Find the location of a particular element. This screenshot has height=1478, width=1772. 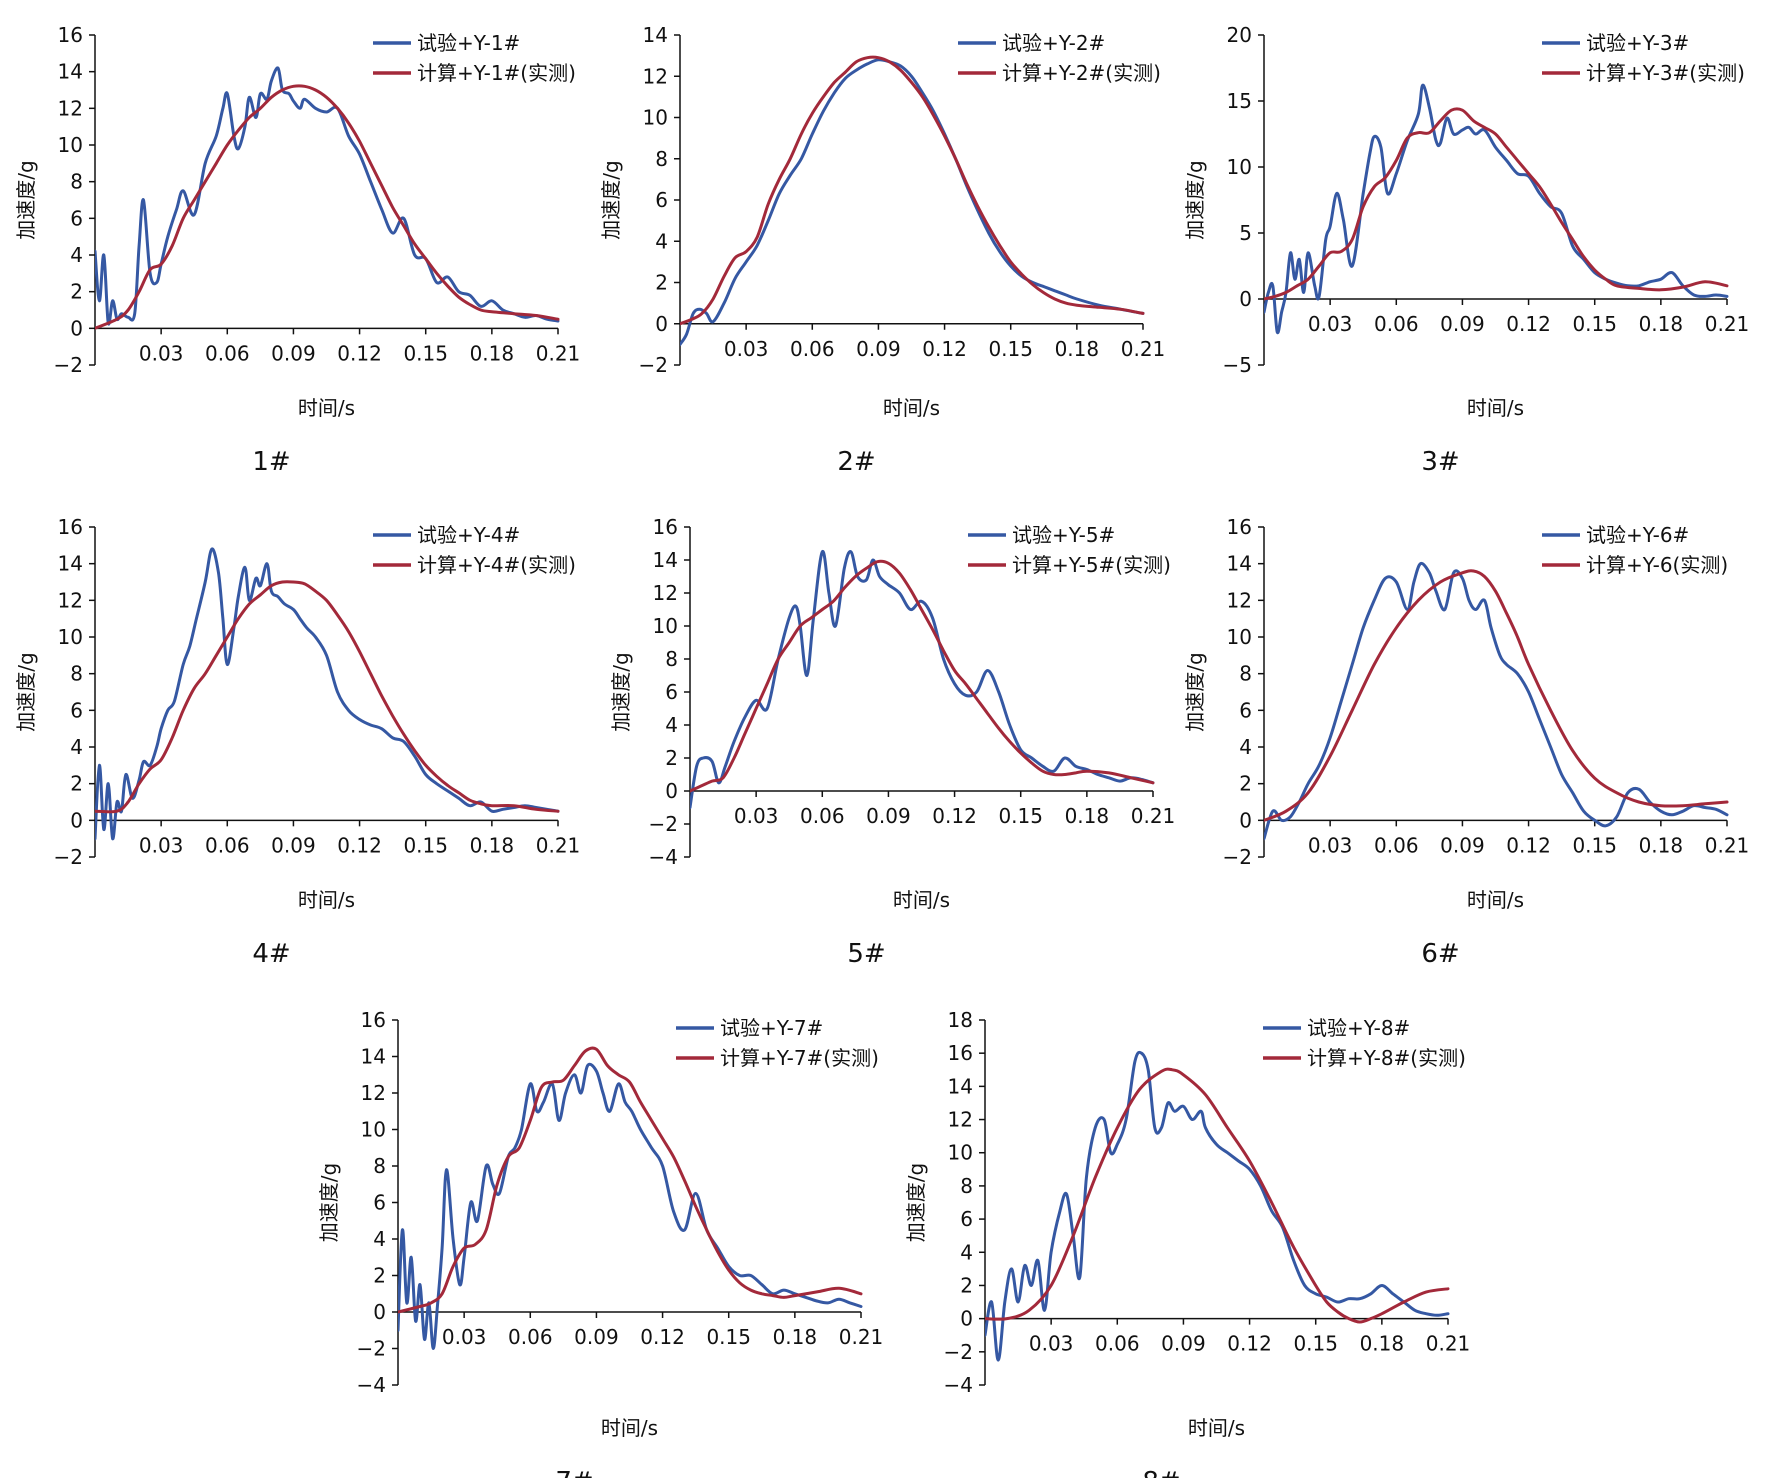

chart-caption: 8# is located at coordinates (1161, 1472).